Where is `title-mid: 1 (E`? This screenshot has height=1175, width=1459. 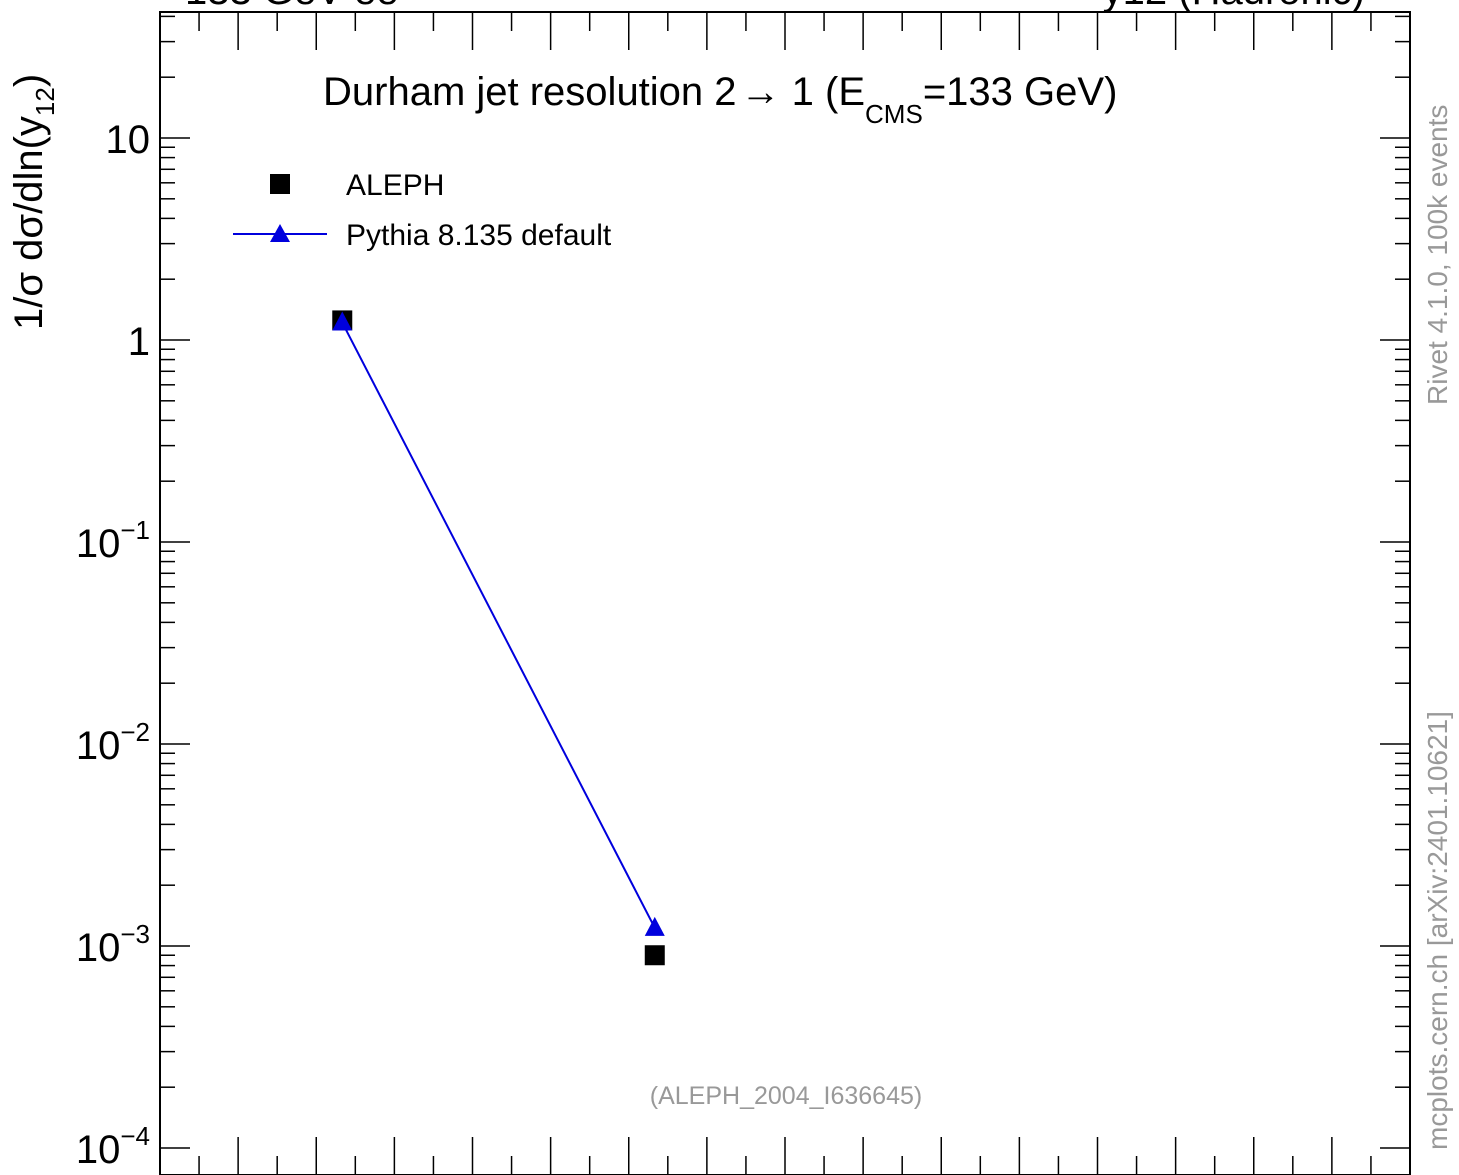 title-mid: 1 (E is located at coordinates (823, 92).